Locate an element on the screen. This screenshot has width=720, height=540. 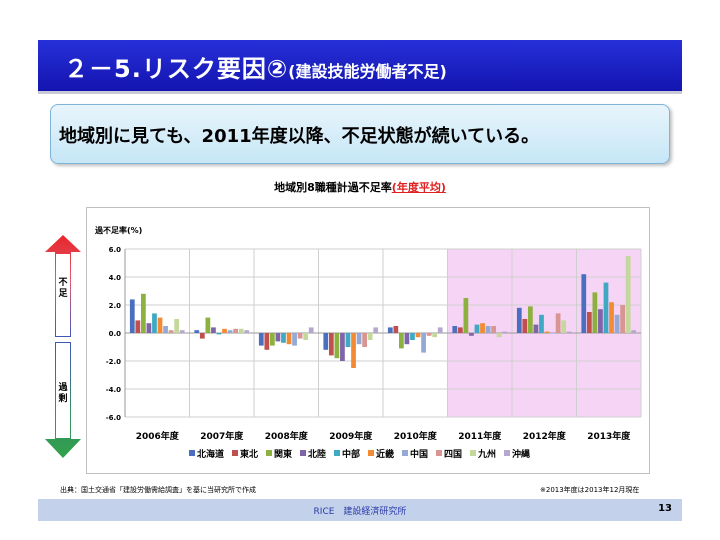
page-number: 13 is located at coordinates (665, 508).